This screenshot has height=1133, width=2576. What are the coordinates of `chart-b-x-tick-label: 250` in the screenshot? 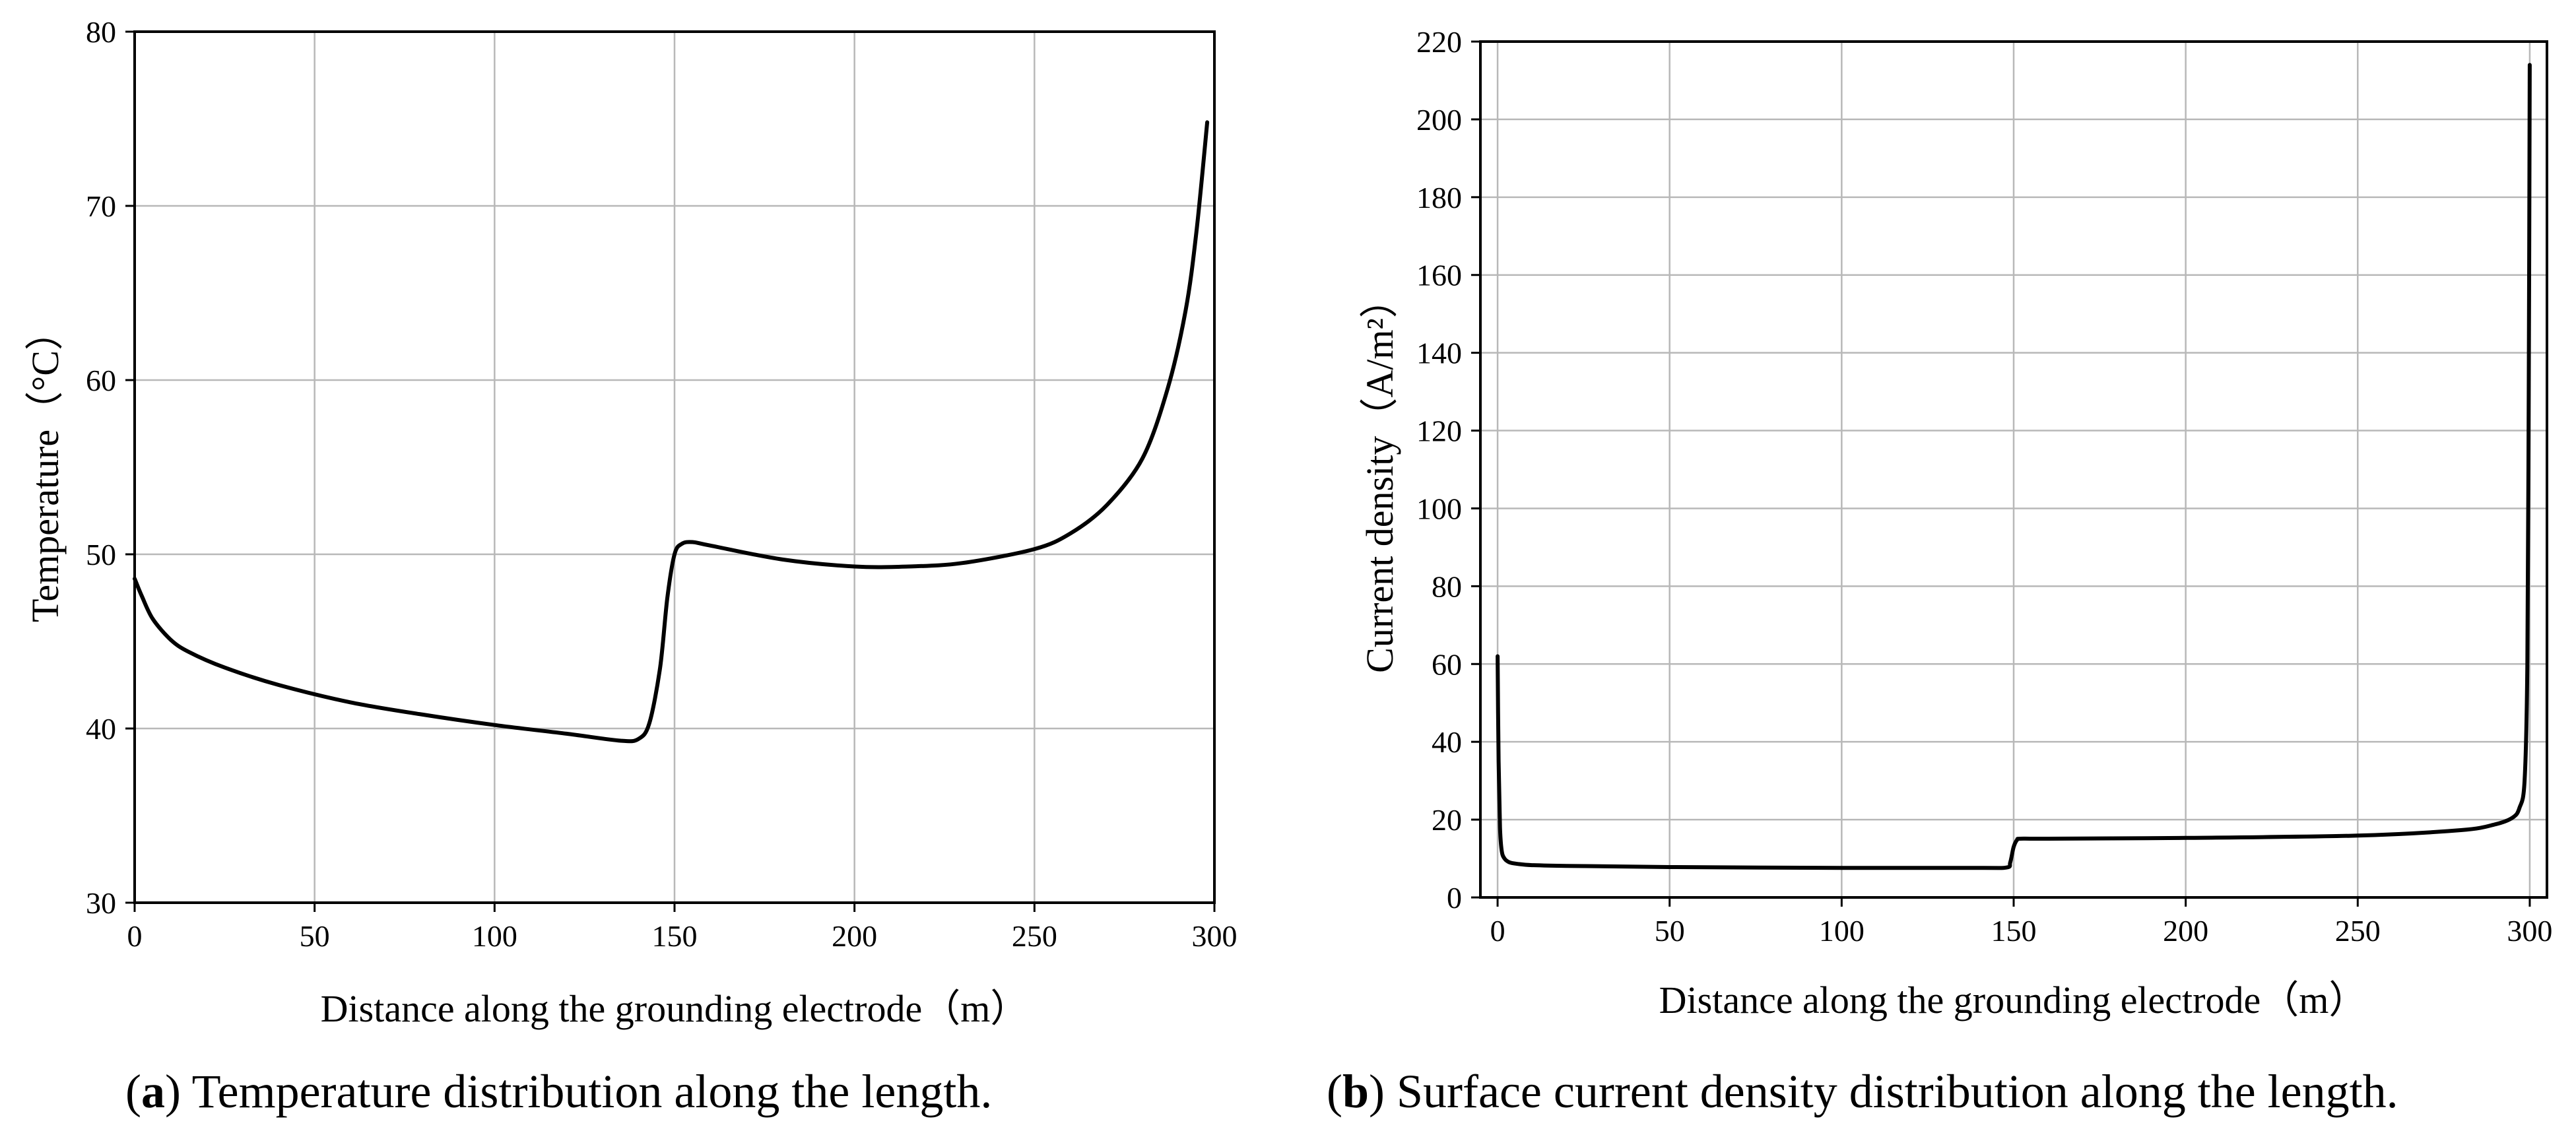 It's located at (2358, 931).